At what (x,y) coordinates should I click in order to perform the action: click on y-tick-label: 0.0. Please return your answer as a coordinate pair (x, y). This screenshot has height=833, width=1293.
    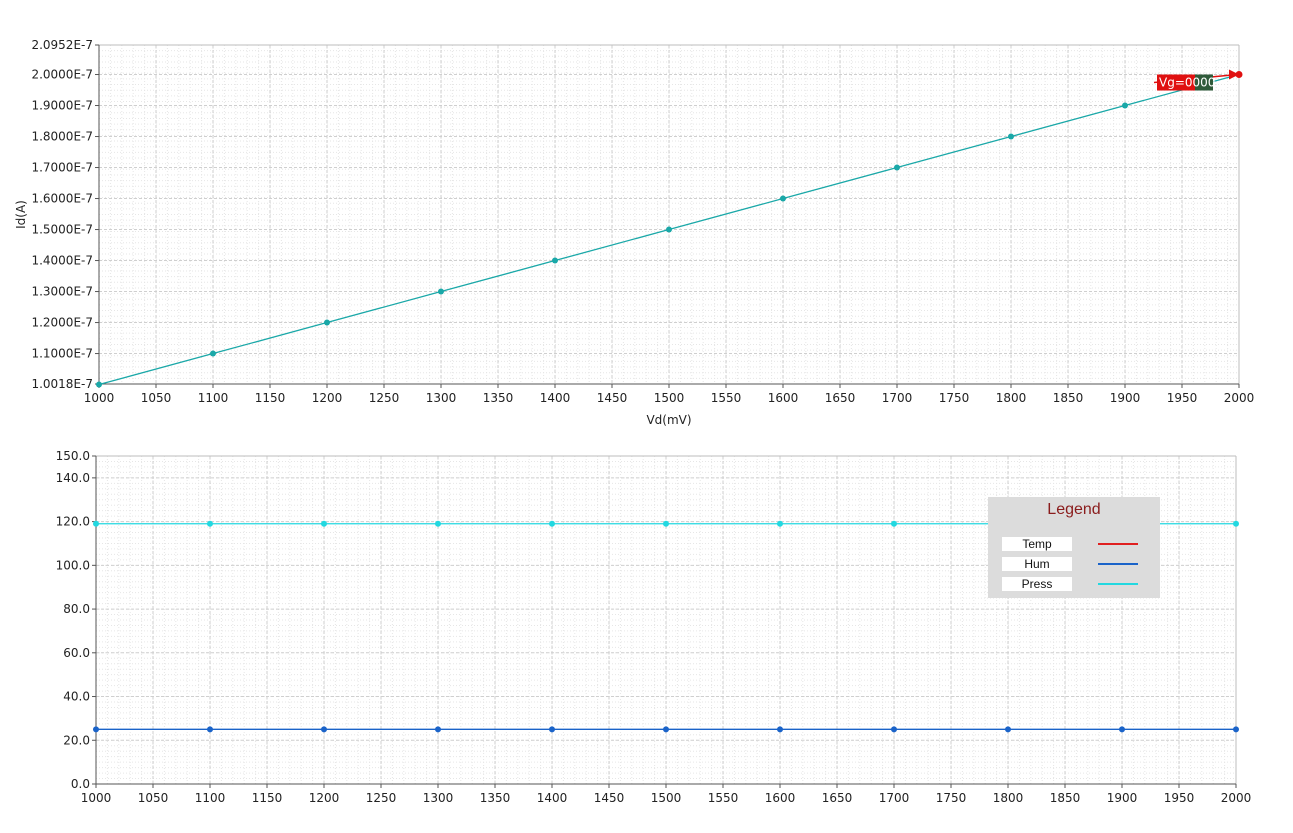
    Looking at the image, I should click on (80, 784).